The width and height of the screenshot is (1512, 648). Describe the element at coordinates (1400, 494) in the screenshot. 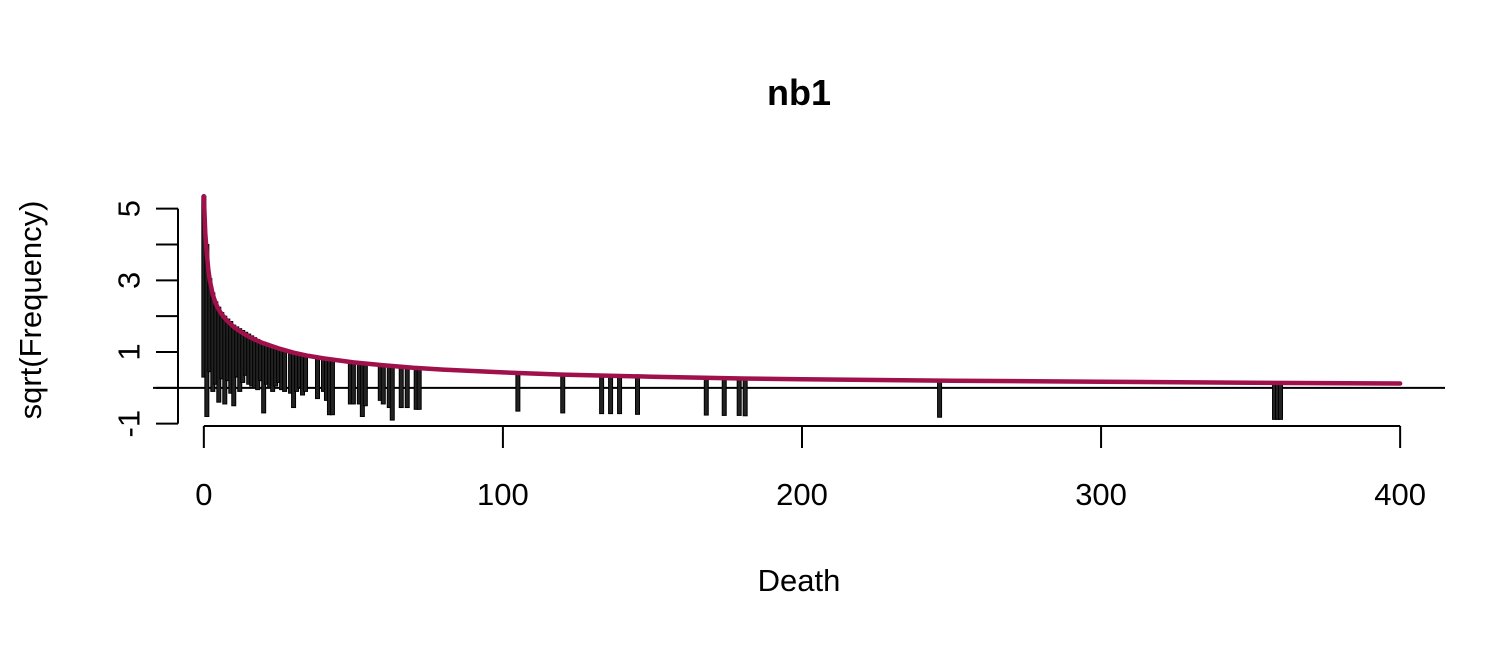

I see `x-tick-label: 400` at that location.